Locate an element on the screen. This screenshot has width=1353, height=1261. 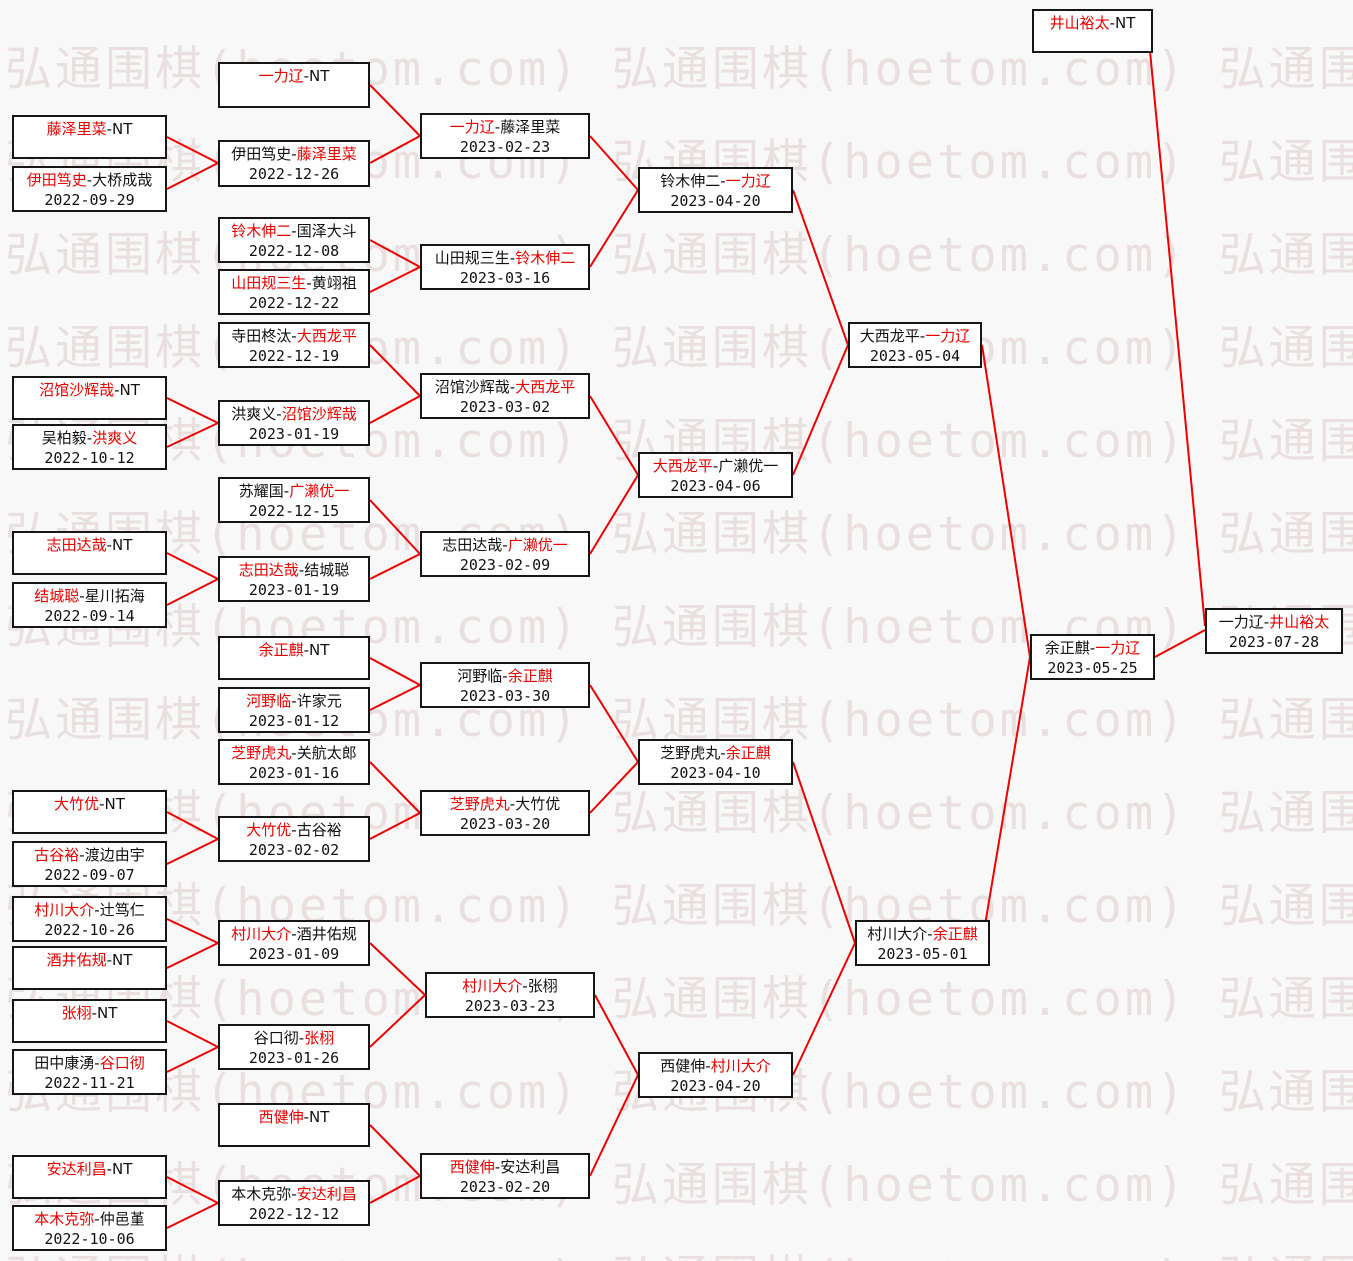
player-name: 井山裕太 is located at coordinates (1299, 622).